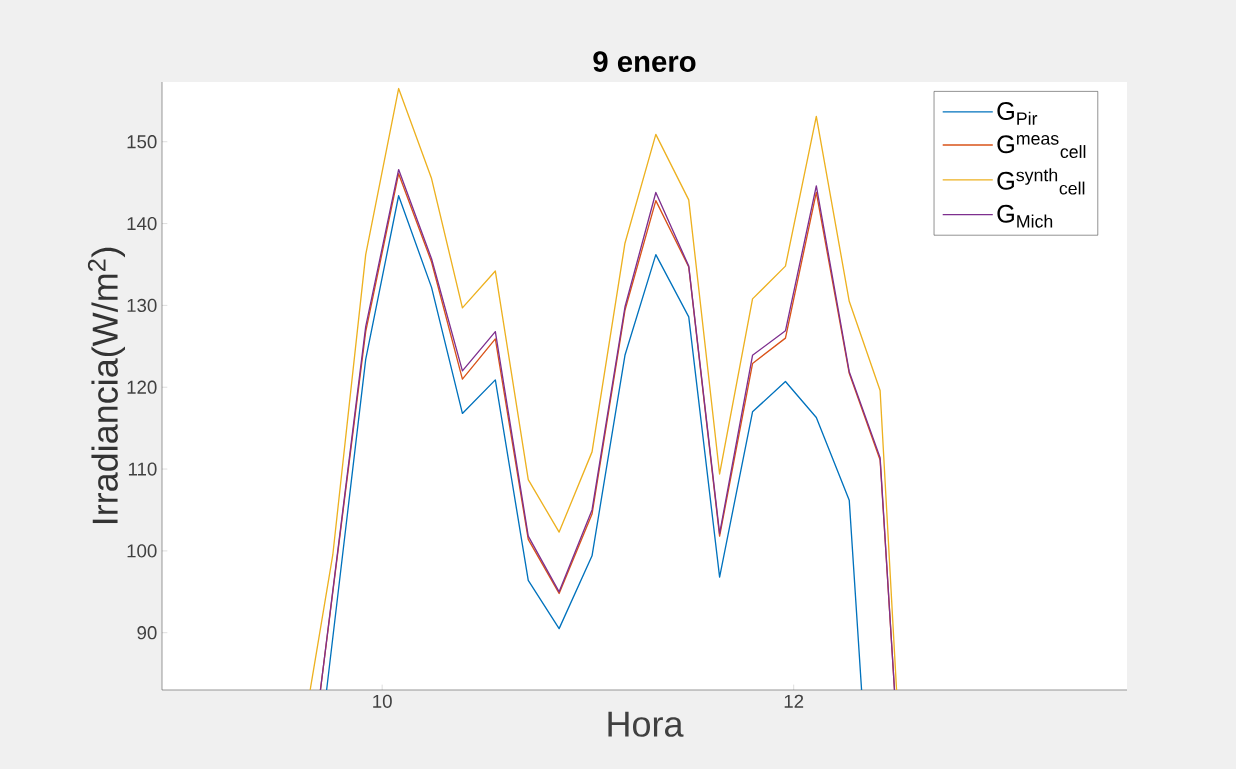 The image size is (1236, 769). What do you see at coordinates (1041, 181) in the screenshot?
I see `legend-label: G$^{synth}$cell` at bounding box center [1041, 181].